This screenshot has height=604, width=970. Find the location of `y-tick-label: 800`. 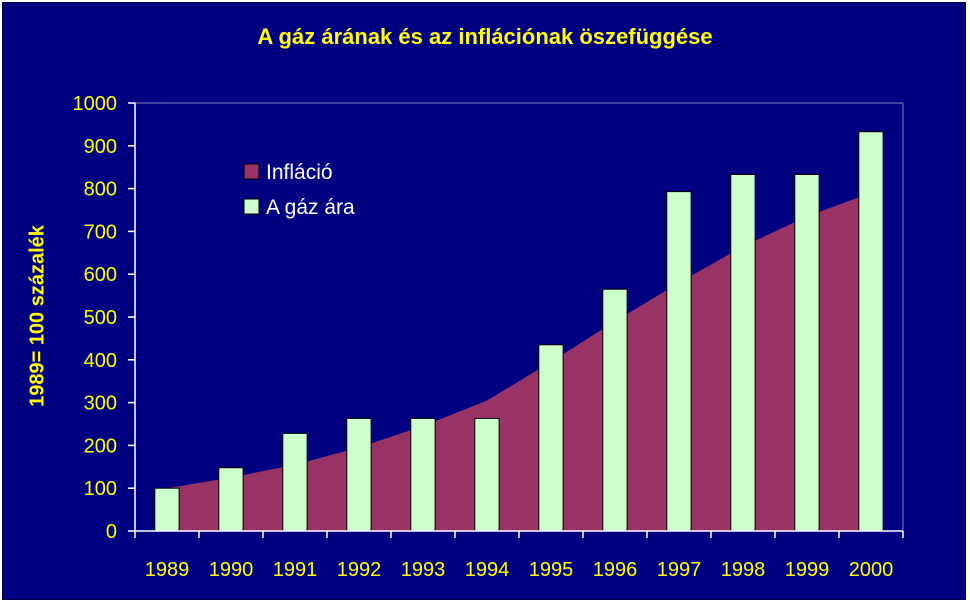

y-tick-label: 800 is located at coordinates (100, 190).